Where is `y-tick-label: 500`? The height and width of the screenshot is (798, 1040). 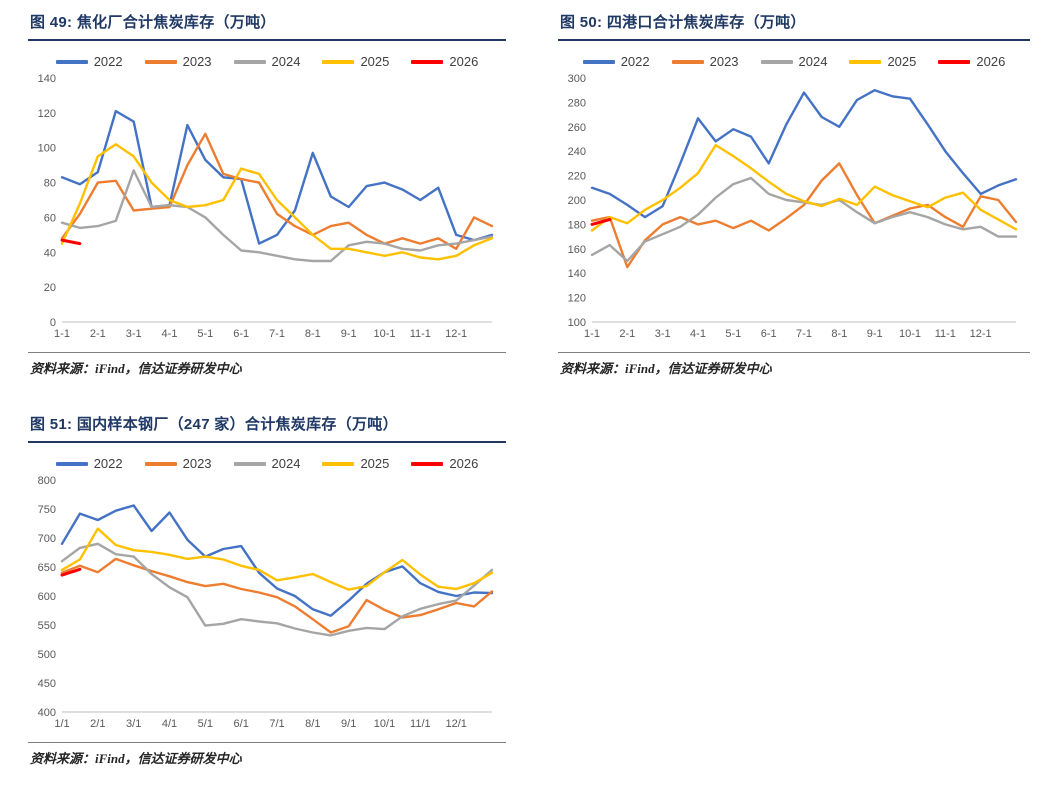
y-tick-label: 500 is located at coordinates (47, 655).